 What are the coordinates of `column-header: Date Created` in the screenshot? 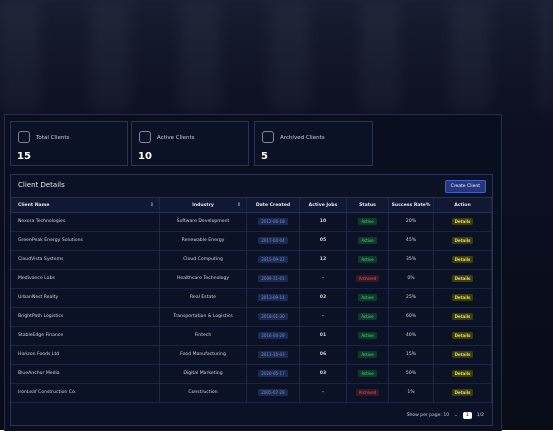 It's located at (273, 205).